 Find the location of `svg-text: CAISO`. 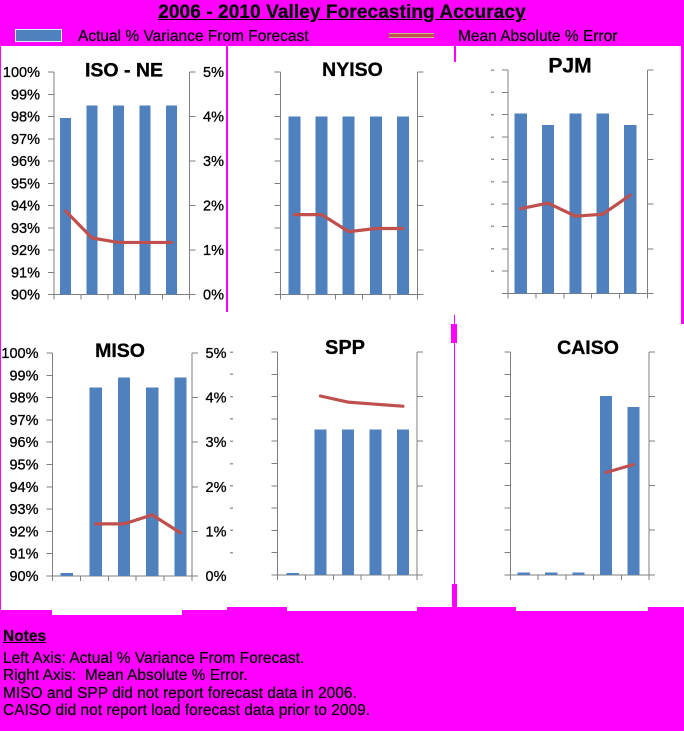

svg-text: CAISO is located at coordinates (588, 348).